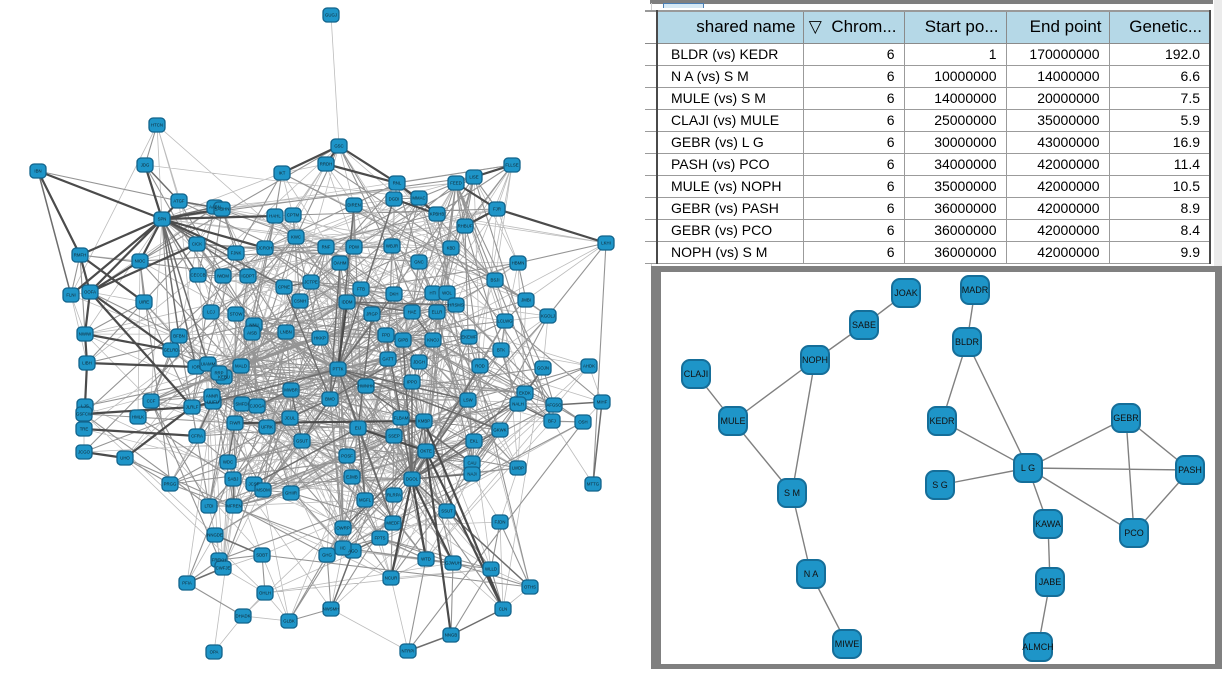 This screenshot has width=1222, height=674. What do you see at coordinates (151, 401) in the screenshot?
I see `svg-text: CCF` at bounding box center [151, 401].